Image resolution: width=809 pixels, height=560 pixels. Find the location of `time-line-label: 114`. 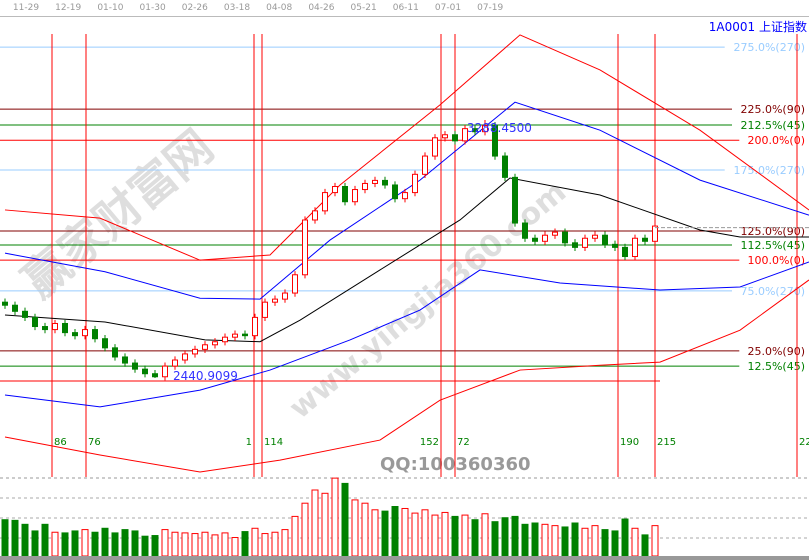

time-line-label: 114 is located at coordinates (273, 442).